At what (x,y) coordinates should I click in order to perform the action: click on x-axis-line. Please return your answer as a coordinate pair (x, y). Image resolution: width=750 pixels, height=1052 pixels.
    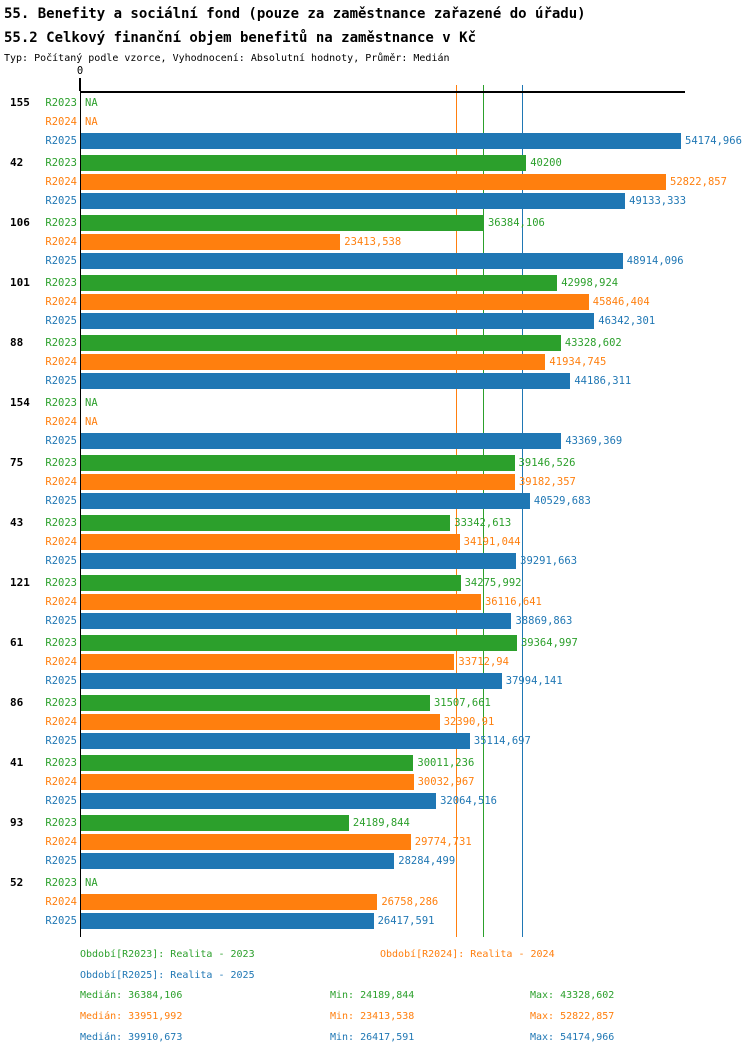
    Looking at the image, I should click on (382, 92).